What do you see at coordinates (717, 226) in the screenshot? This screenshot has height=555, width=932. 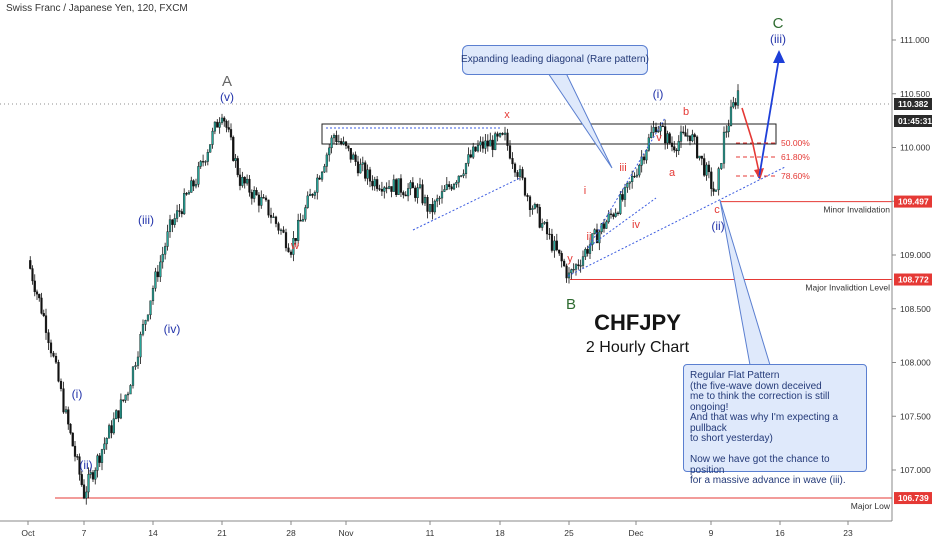 I see `wave-label-blue: (ii)` at bounding box center [717, 226].